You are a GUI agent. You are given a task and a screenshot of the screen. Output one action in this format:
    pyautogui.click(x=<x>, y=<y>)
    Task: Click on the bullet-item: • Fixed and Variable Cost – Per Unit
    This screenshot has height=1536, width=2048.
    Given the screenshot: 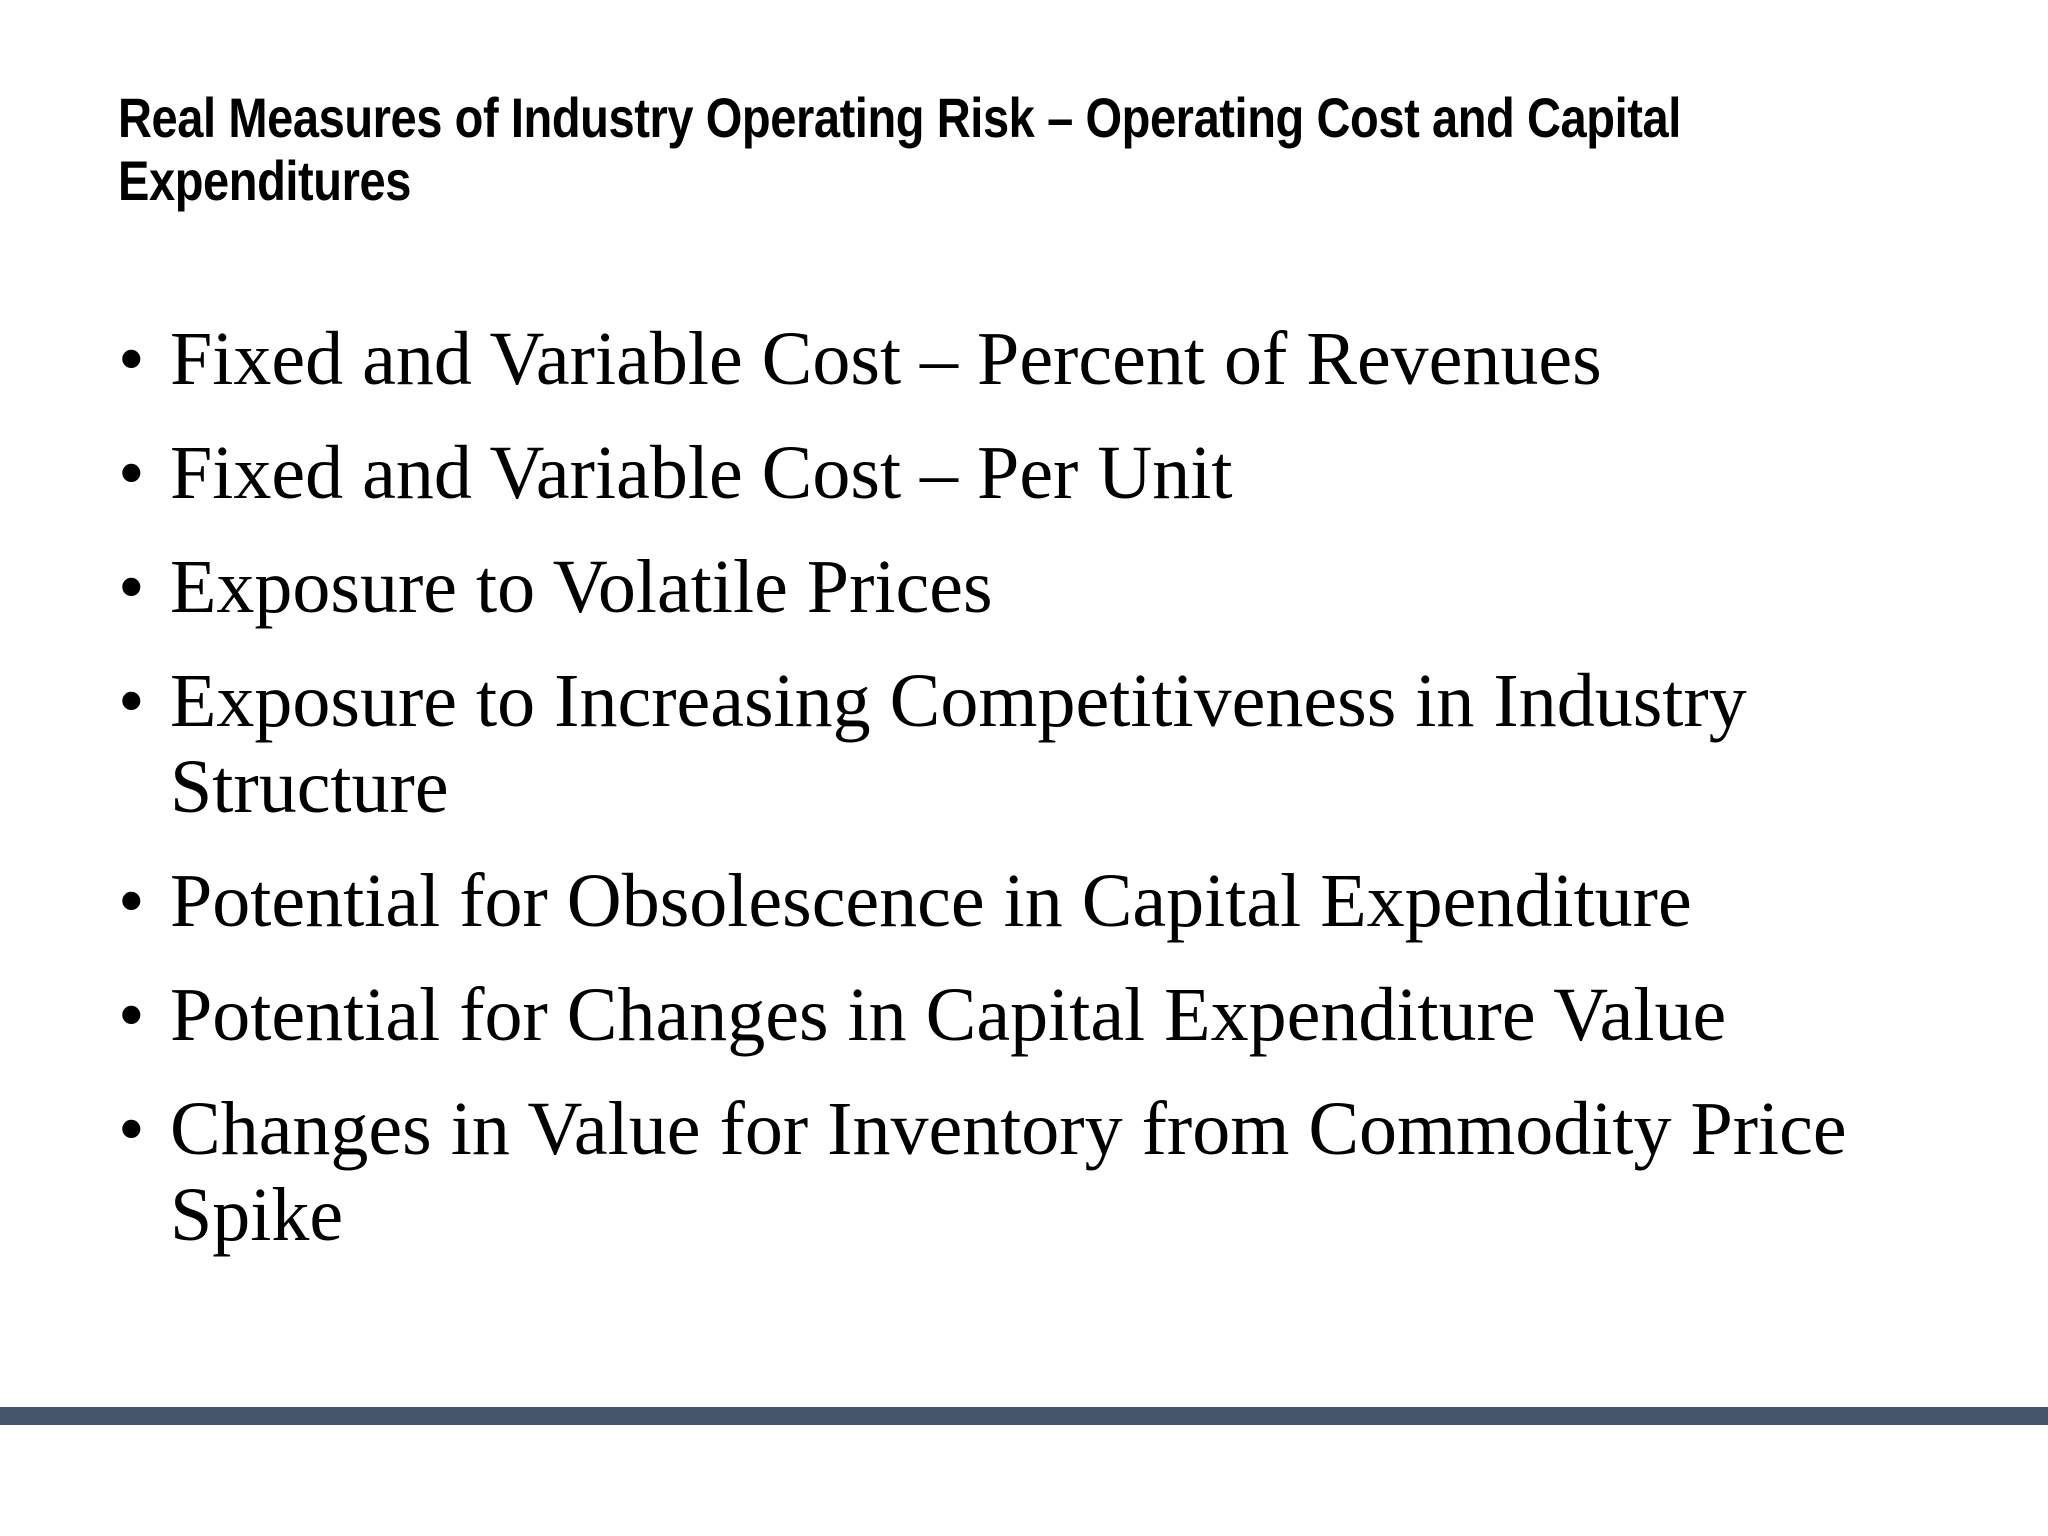 What is the action you would take?
    pyautogui.click(x=1083, y=473)
    